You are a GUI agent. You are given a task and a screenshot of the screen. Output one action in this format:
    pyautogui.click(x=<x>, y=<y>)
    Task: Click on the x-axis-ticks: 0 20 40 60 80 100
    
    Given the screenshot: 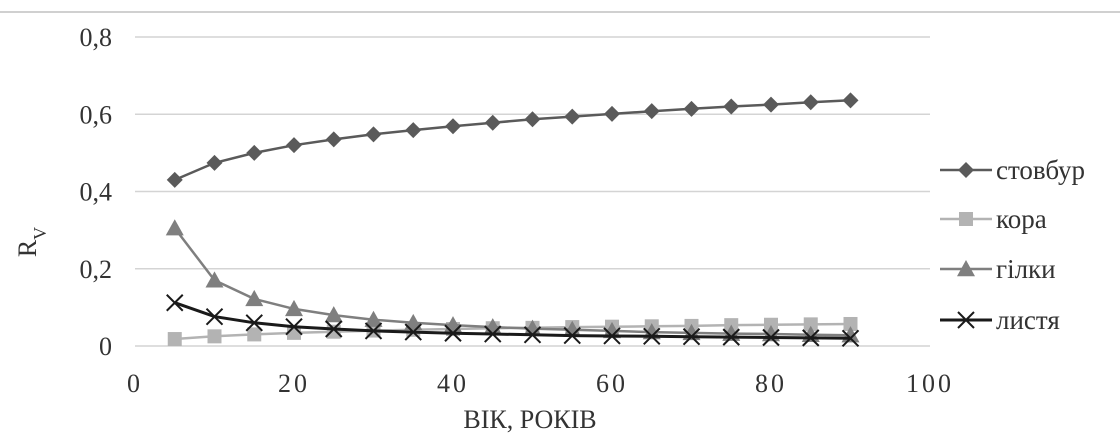 What is the action you would take?
    pyautogui.click(x=540, y=383)
    